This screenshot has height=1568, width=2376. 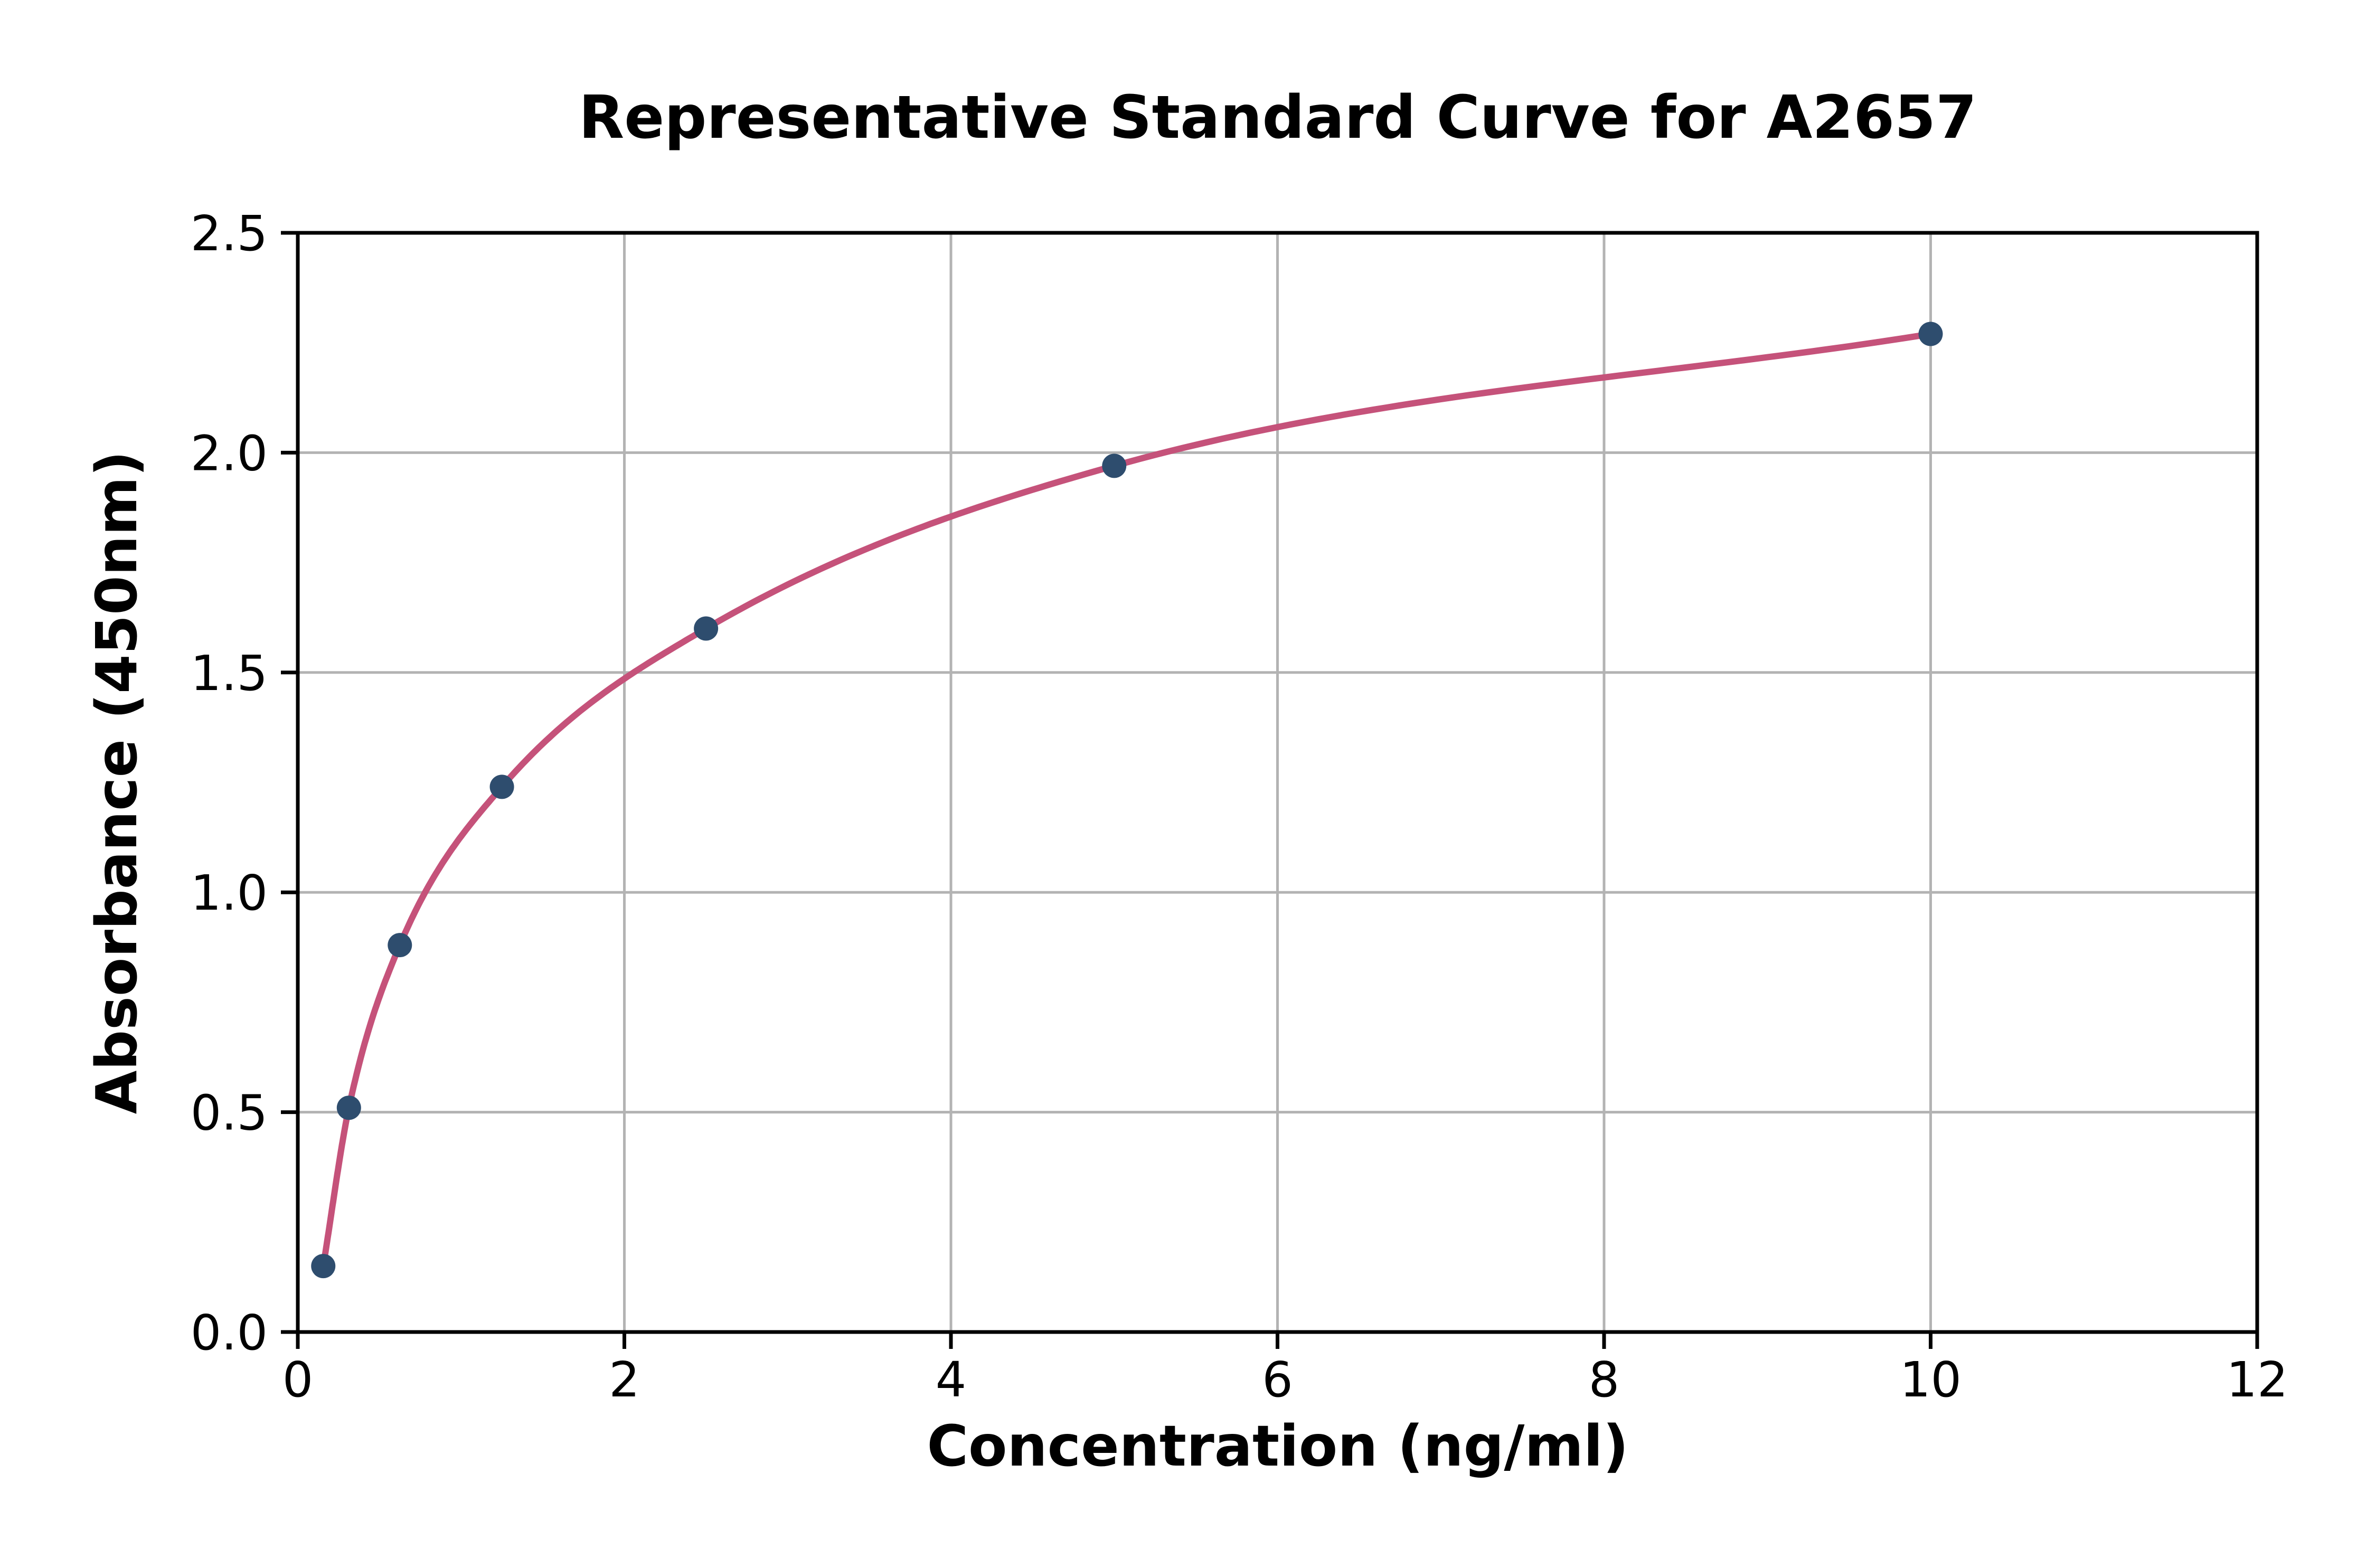 What do you see at coordinates (624, 1380) in the screenshot?
I see `x-tick-label-2: 2` at bounding box center [624, 1380].